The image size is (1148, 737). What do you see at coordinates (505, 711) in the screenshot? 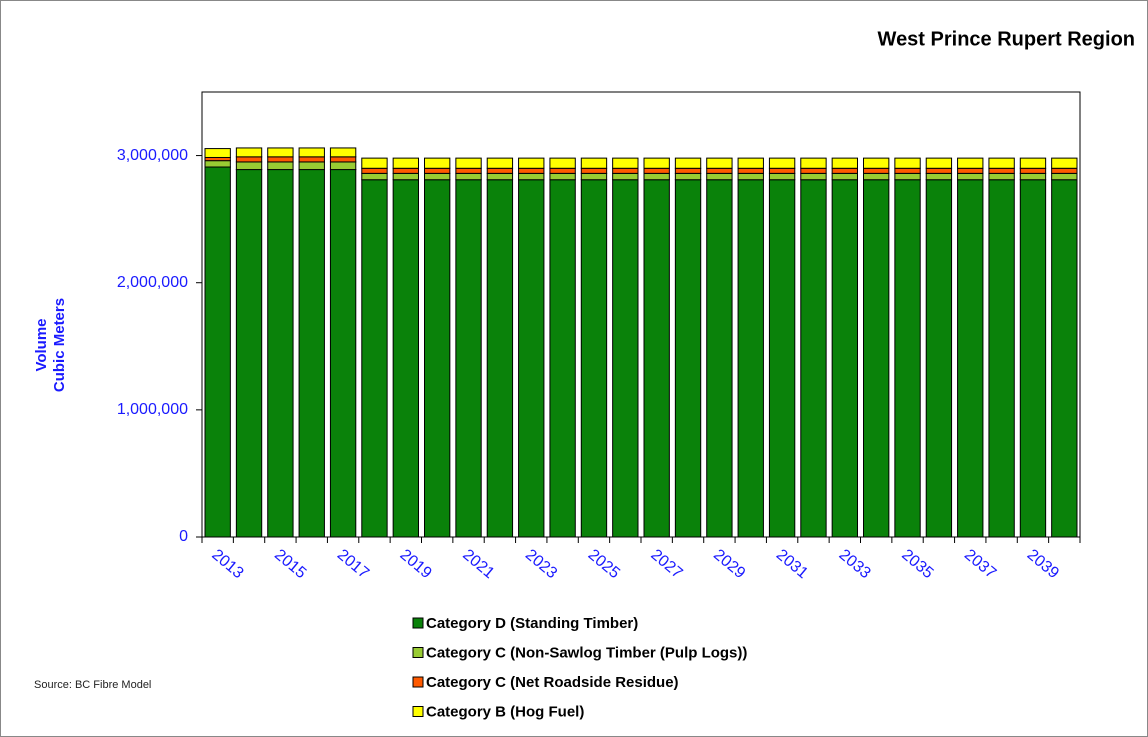
I see `legend-label: Category B (Hog Fuel)` at bounding box center [505, 711].